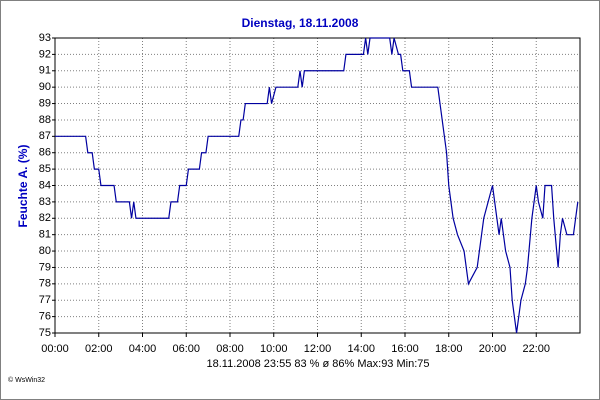  I want to click on y-tick-label: 90, so click(45, 87).